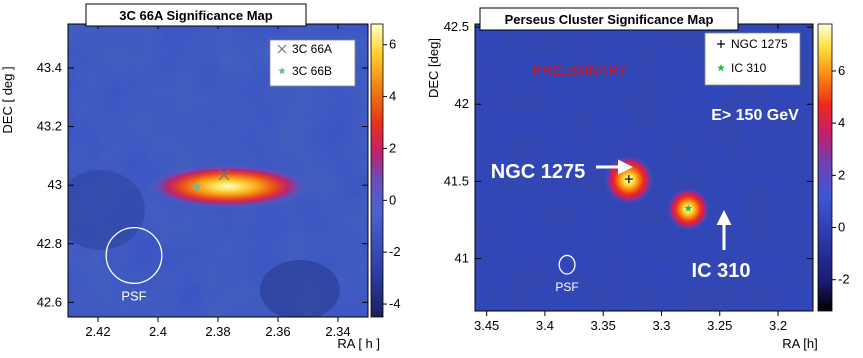  Describe the element at coordinates (49, 243) in the screenshot. I see `y-tick-label: 42.8` at that location.